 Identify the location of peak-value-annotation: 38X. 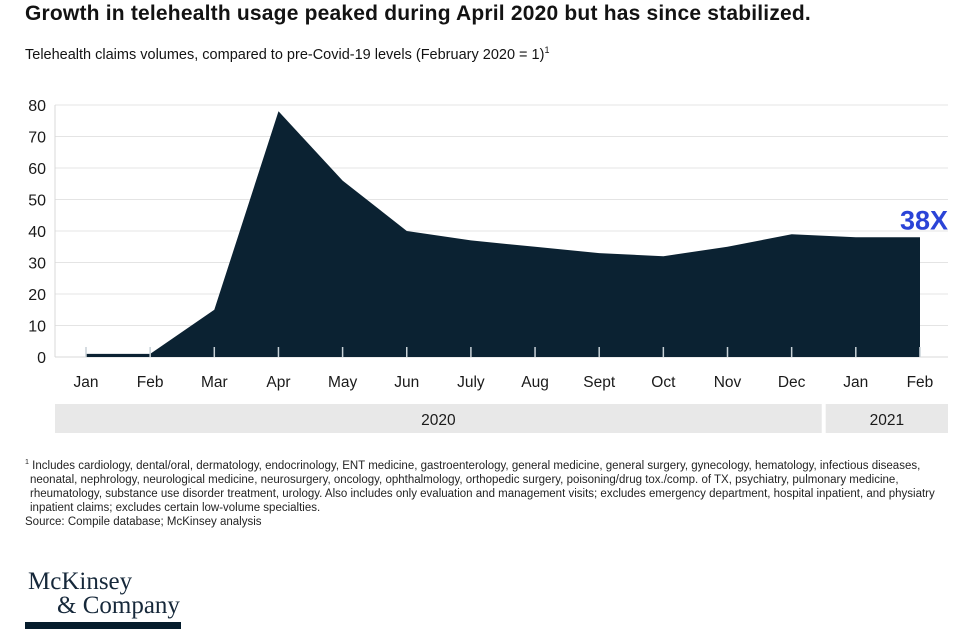
(924, 220).